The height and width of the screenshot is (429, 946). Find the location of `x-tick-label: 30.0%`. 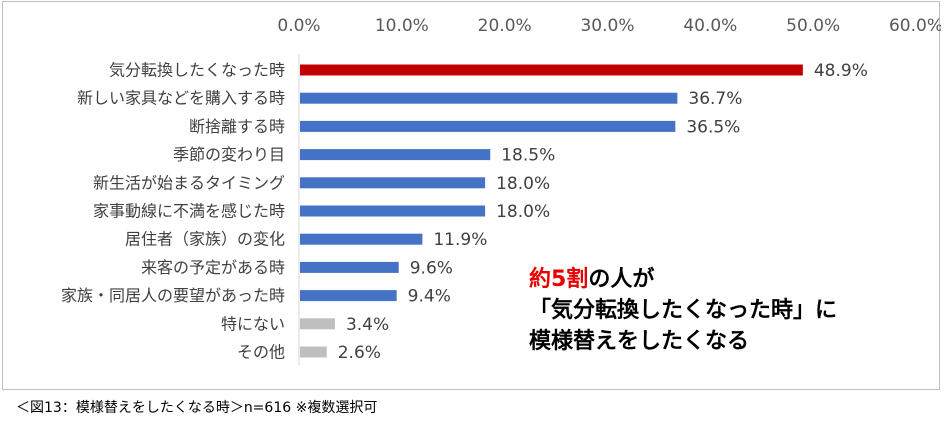

x-tick-label: 30.0% is located at coordinates (607, 26).